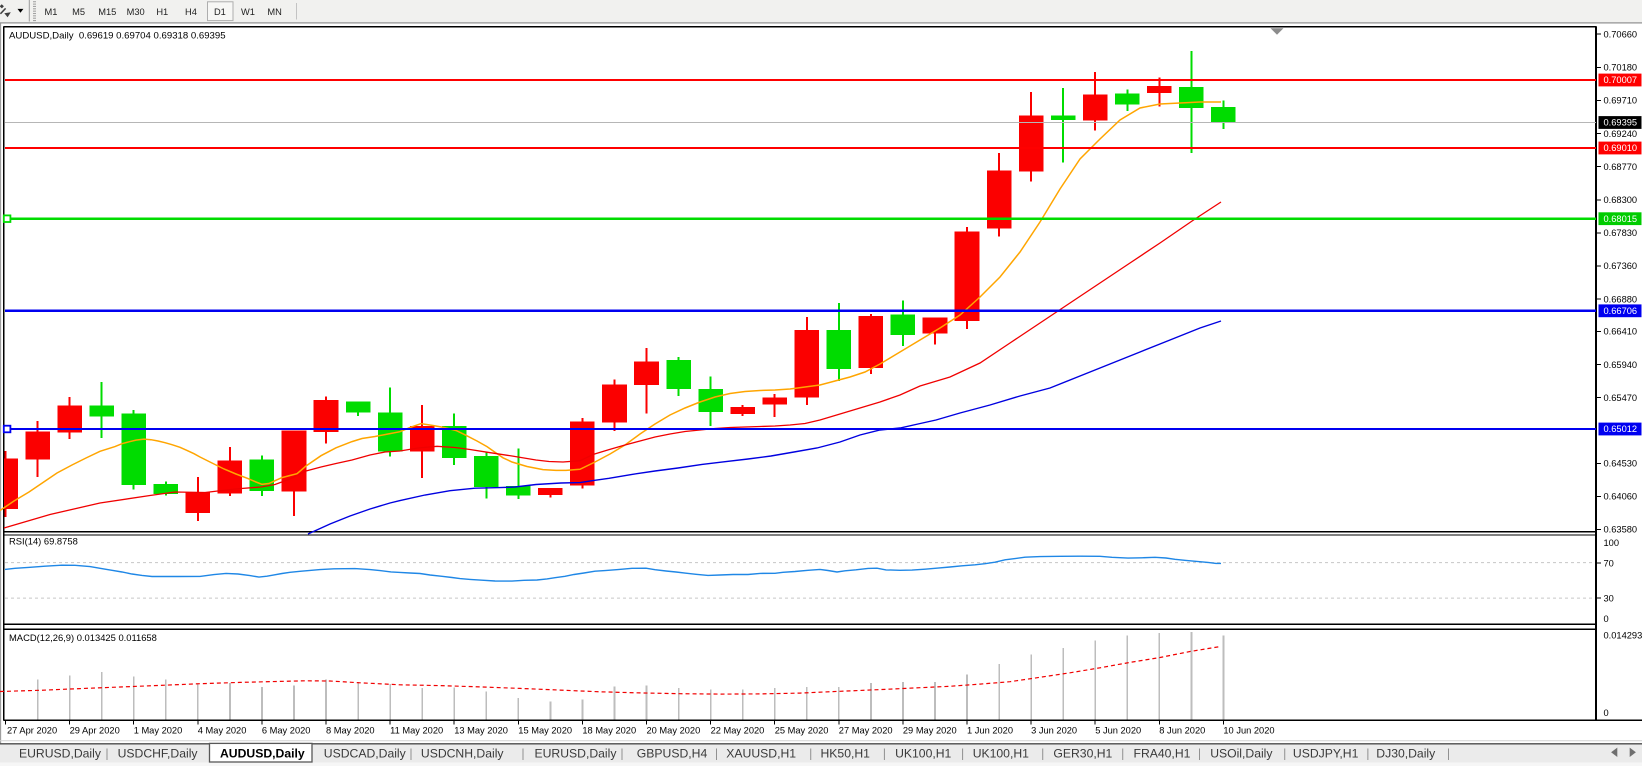  Describe the element at coordinates (286, 731) in the screenshot. I see `svg-text: 6 May 2020` at that location.